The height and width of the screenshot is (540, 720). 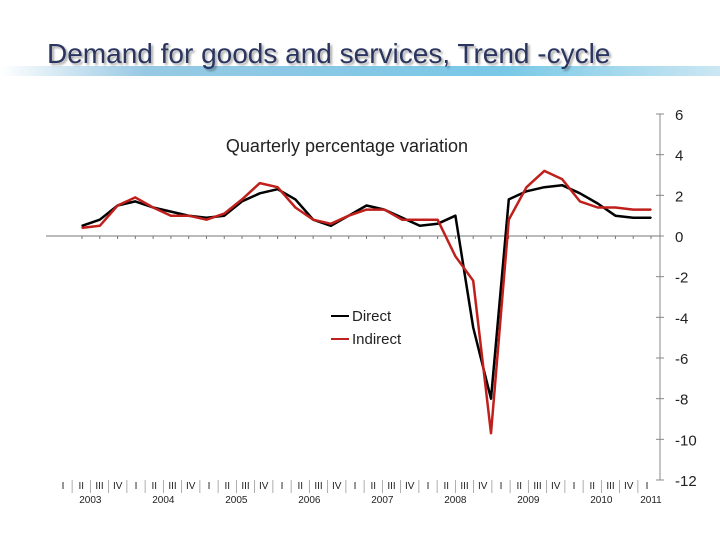 What do you see at coordinates (360, 71) in the screenshot?
I see `title-underline-bar` at bounding box center [360, 71].